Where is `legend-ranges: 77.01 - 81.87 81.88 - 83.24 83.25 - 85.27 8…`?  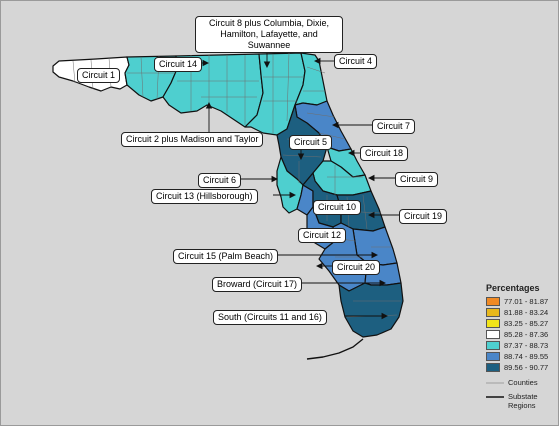
legend-ranges: 77.01 - 81.87 81.88 - 83.24 83.25 - 85.27 8… is located at coordinates (520, 334).